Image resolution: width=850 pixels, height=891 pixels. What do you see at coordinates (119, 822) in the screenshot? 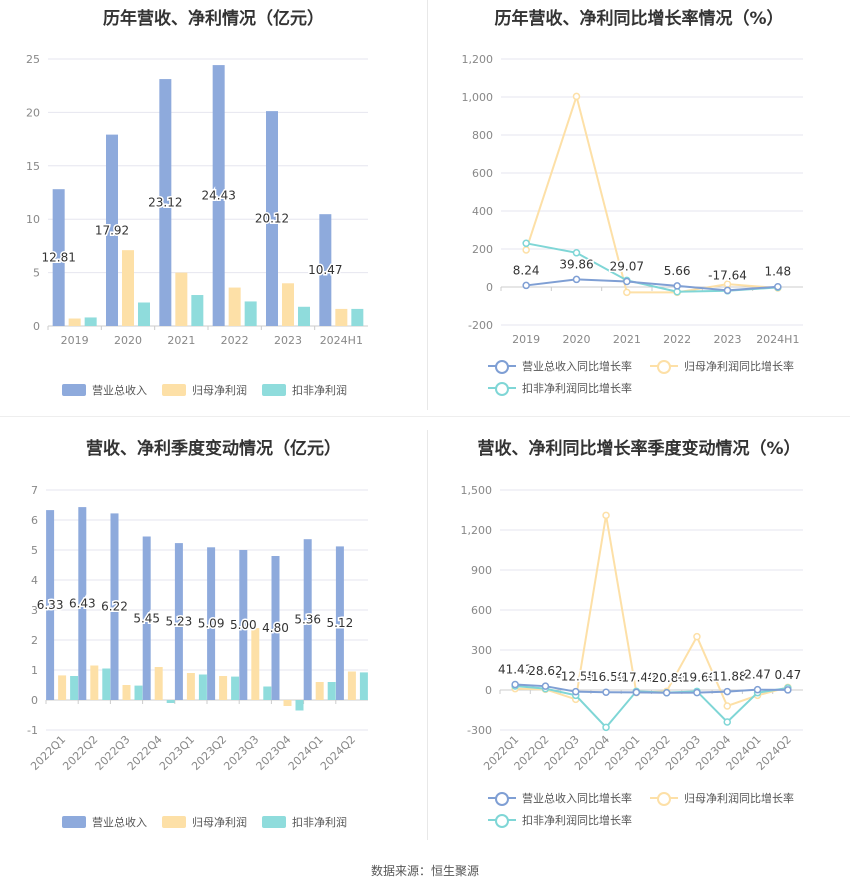
I see `legend-label: 营业总收入` at bounding box center [119, 822].